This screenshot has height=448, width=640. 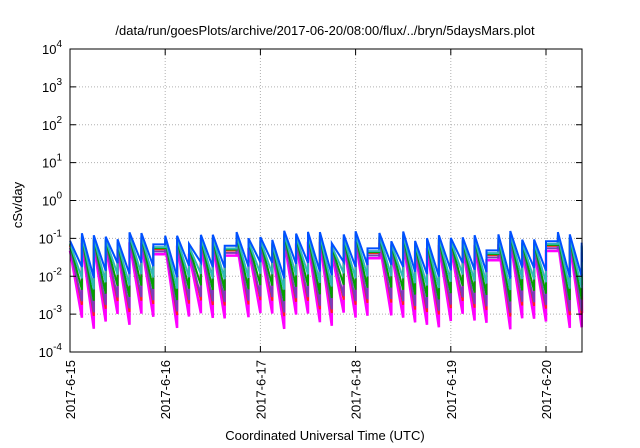 I want to click on y-tick-label: 10², so click(x=52, y=124).